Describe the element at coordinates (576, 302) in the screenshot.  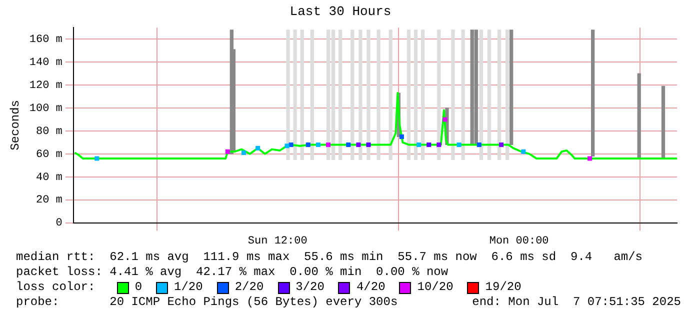
I see `text: end: Mon Jul 7 07:51:35 2025` at that location.